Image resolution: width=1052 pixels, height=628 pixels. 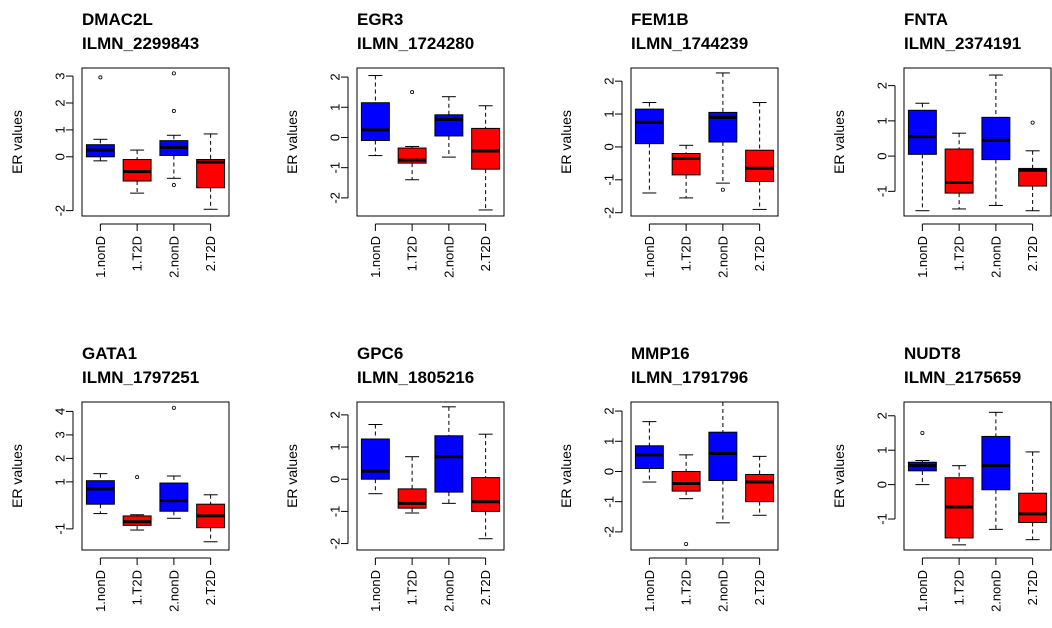 What do you see at coordinates (926, 19) in the screenshot?
I see `panel-gene-title: FNTA` at bounding box center [926, 19].